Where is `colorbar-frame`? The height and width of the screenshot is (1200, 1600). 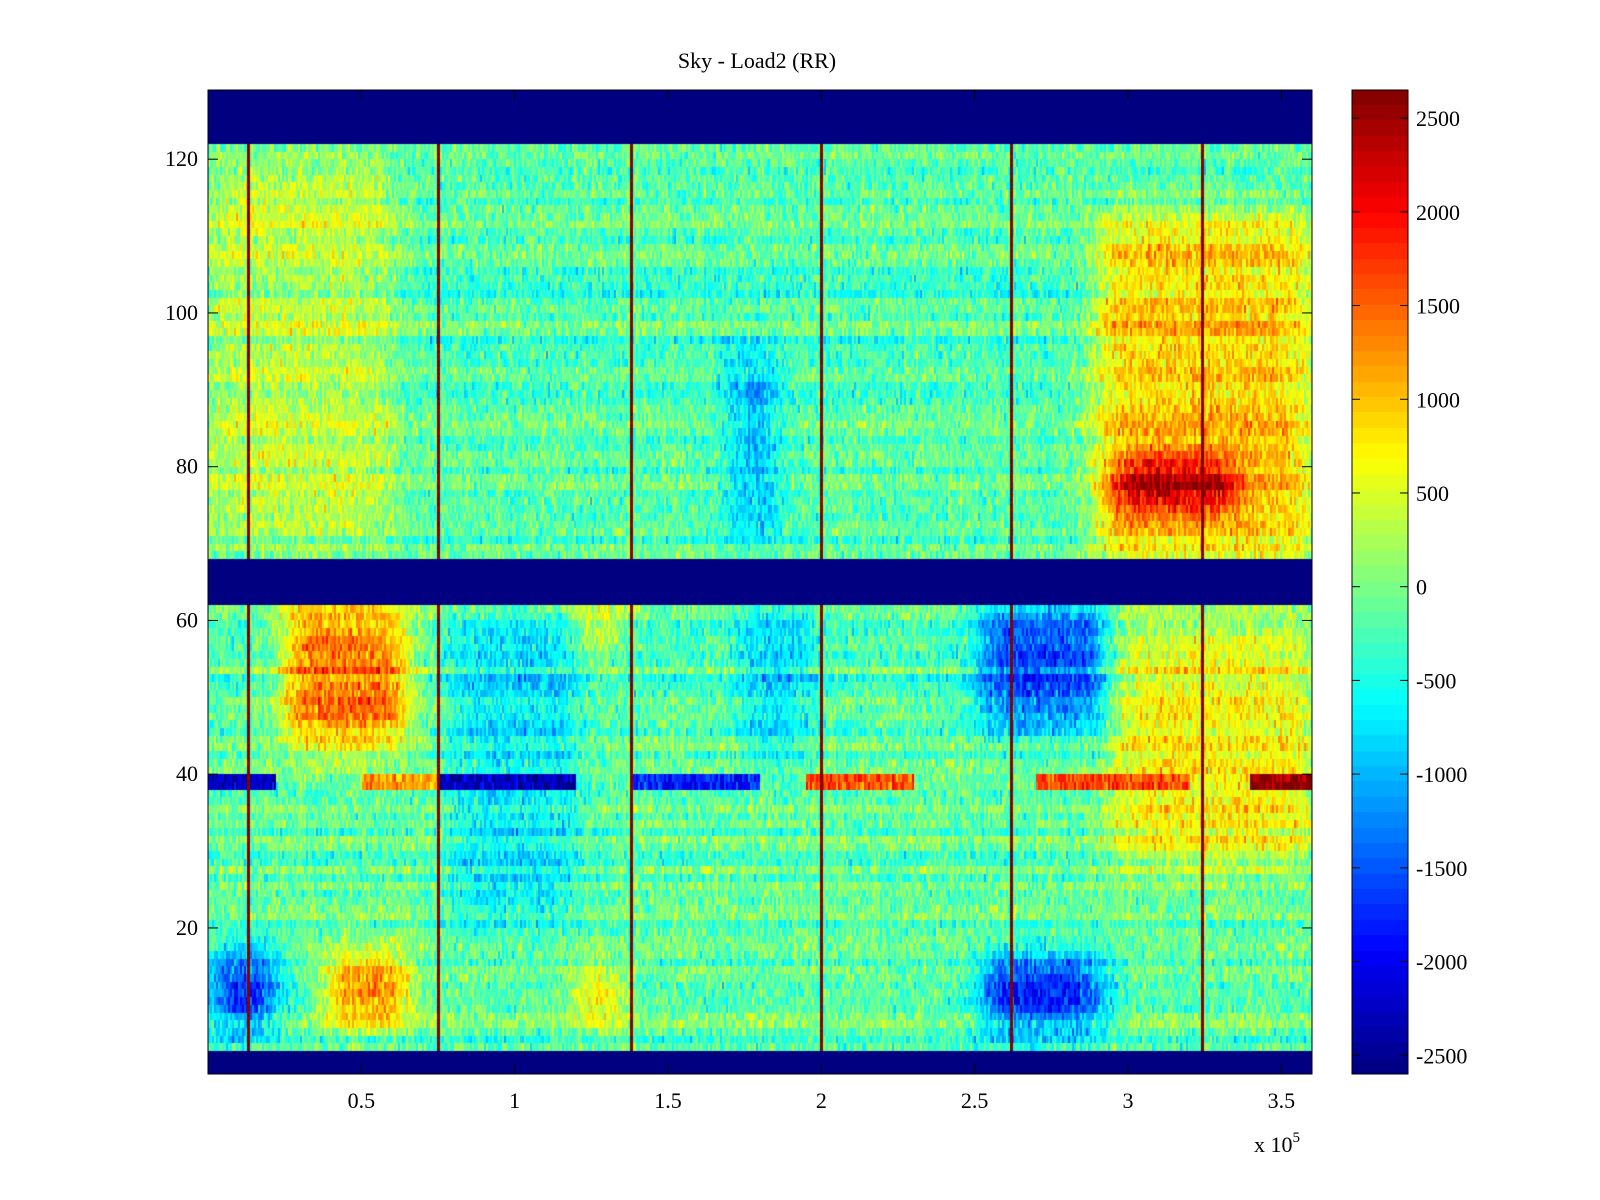
colorbar-frame is located at coordinates (1380, 582).